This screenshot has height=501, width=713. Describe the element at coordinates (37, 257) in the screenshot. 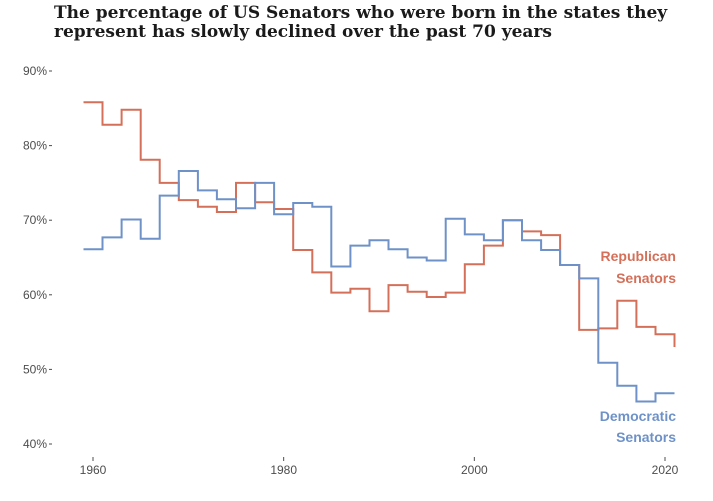

I see `y-axis: 90% 80% 70% 60% 50% 40%` at that location.